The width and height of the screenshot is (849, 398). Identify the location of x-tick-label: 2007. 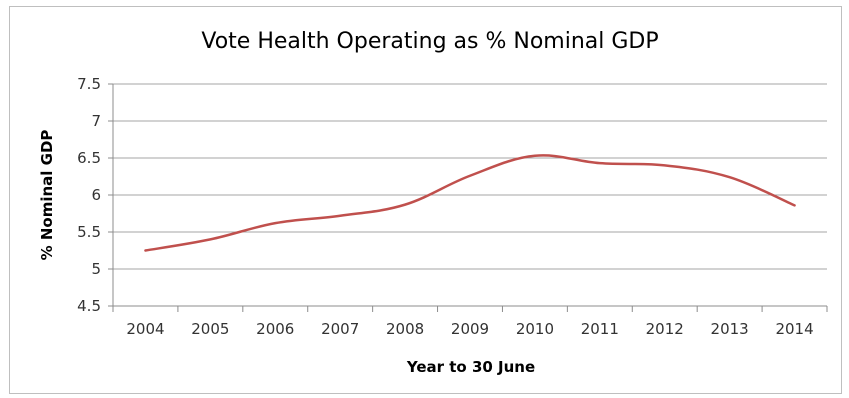
(340, 329).